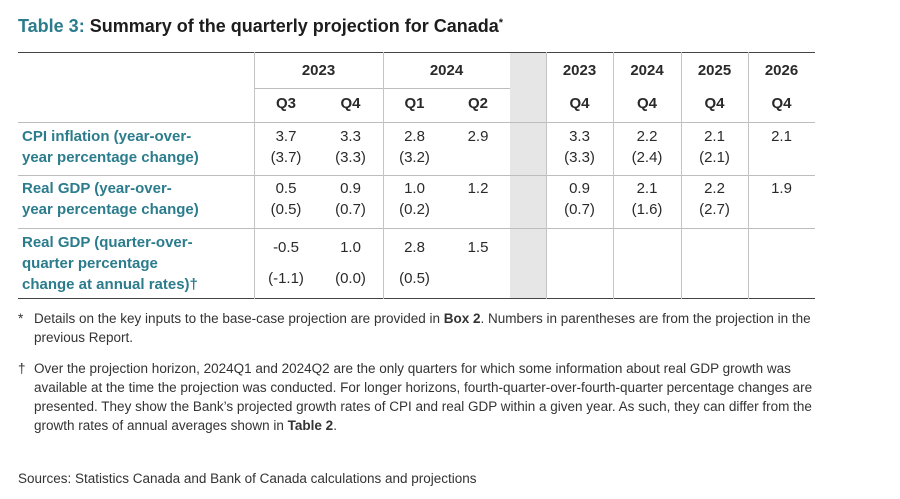 The height and width of the screenshot is (499, 900). What do you see at coordinates (286, 278) in the screenshot?
I see `cell-previous: (-1.1)` at bounding box center [286, 278].